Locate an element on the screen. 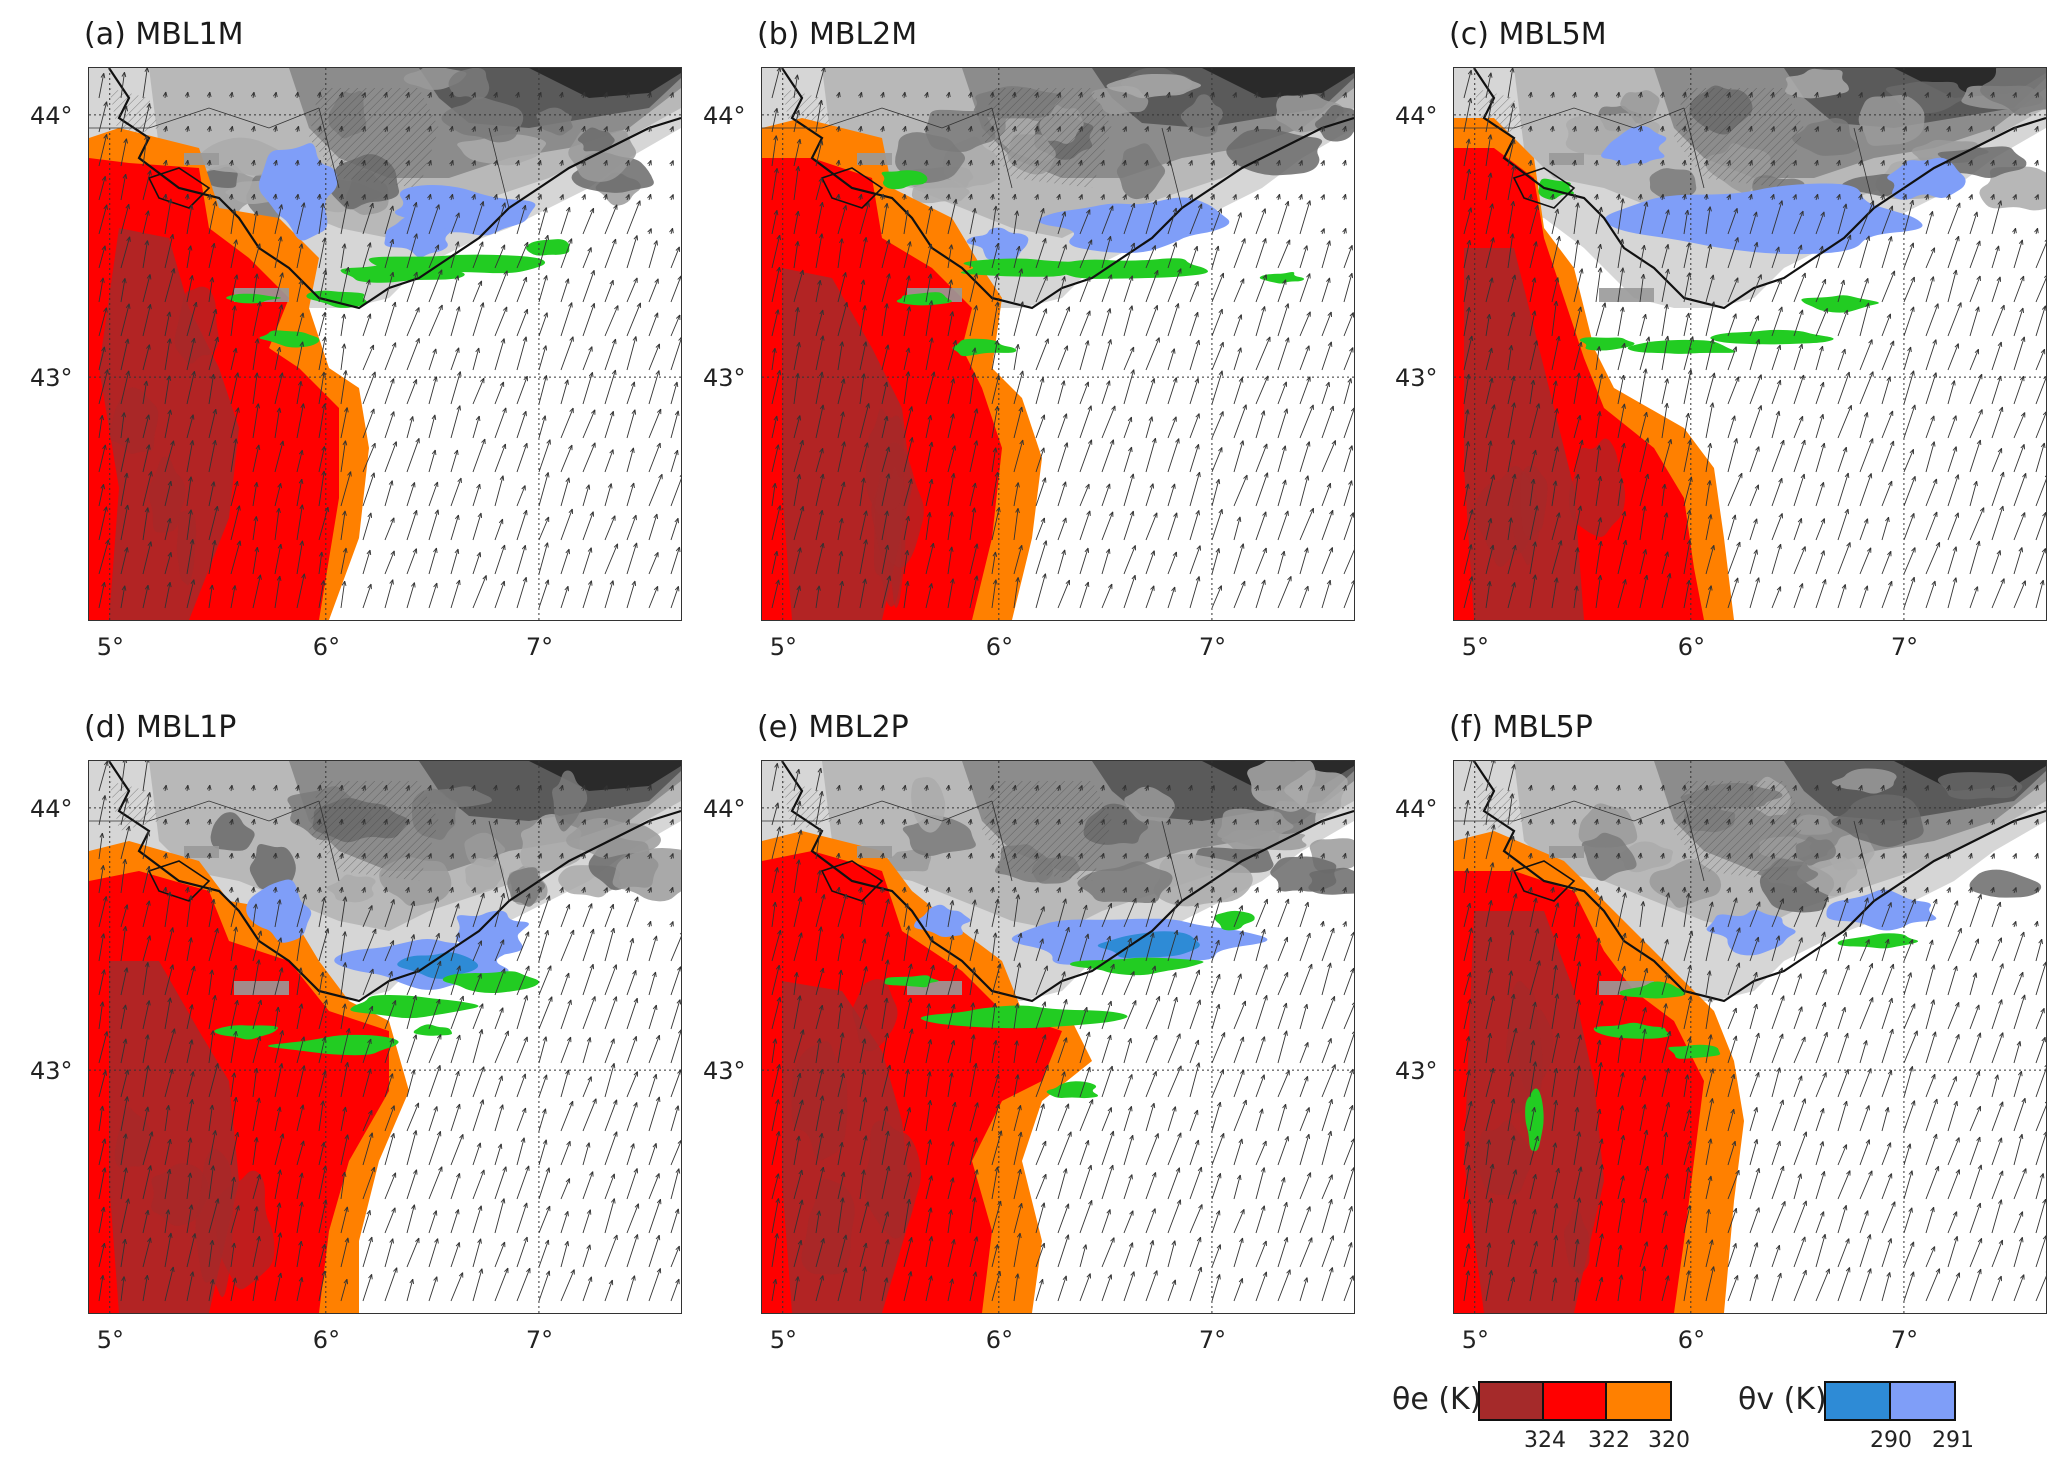 The height and width of the screenshot is (1472, 2067). panel-title: (c) MBL5M is located at coordinates (1528, 34).